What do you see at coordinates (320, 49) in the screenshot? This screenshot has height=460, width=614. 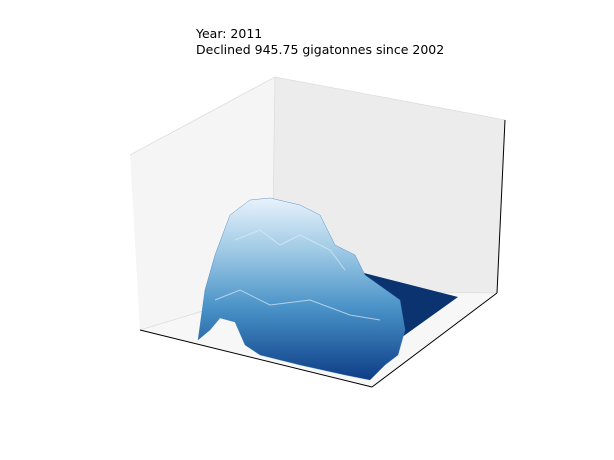 I see `chart-subtitle: Declined 945.75 gigatonnes since 2002` at bounding box center [320, 49].